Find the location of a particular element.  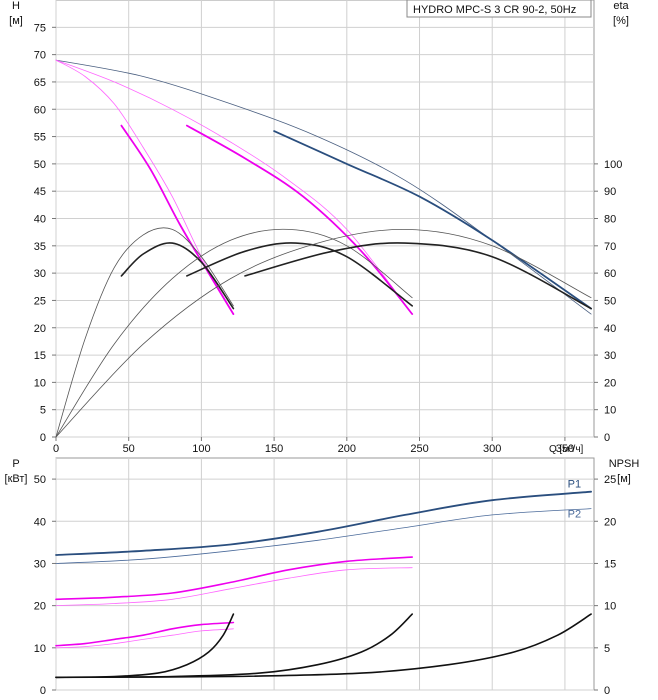

y2-tick-label: 60 is located at coordinates (610, 274).